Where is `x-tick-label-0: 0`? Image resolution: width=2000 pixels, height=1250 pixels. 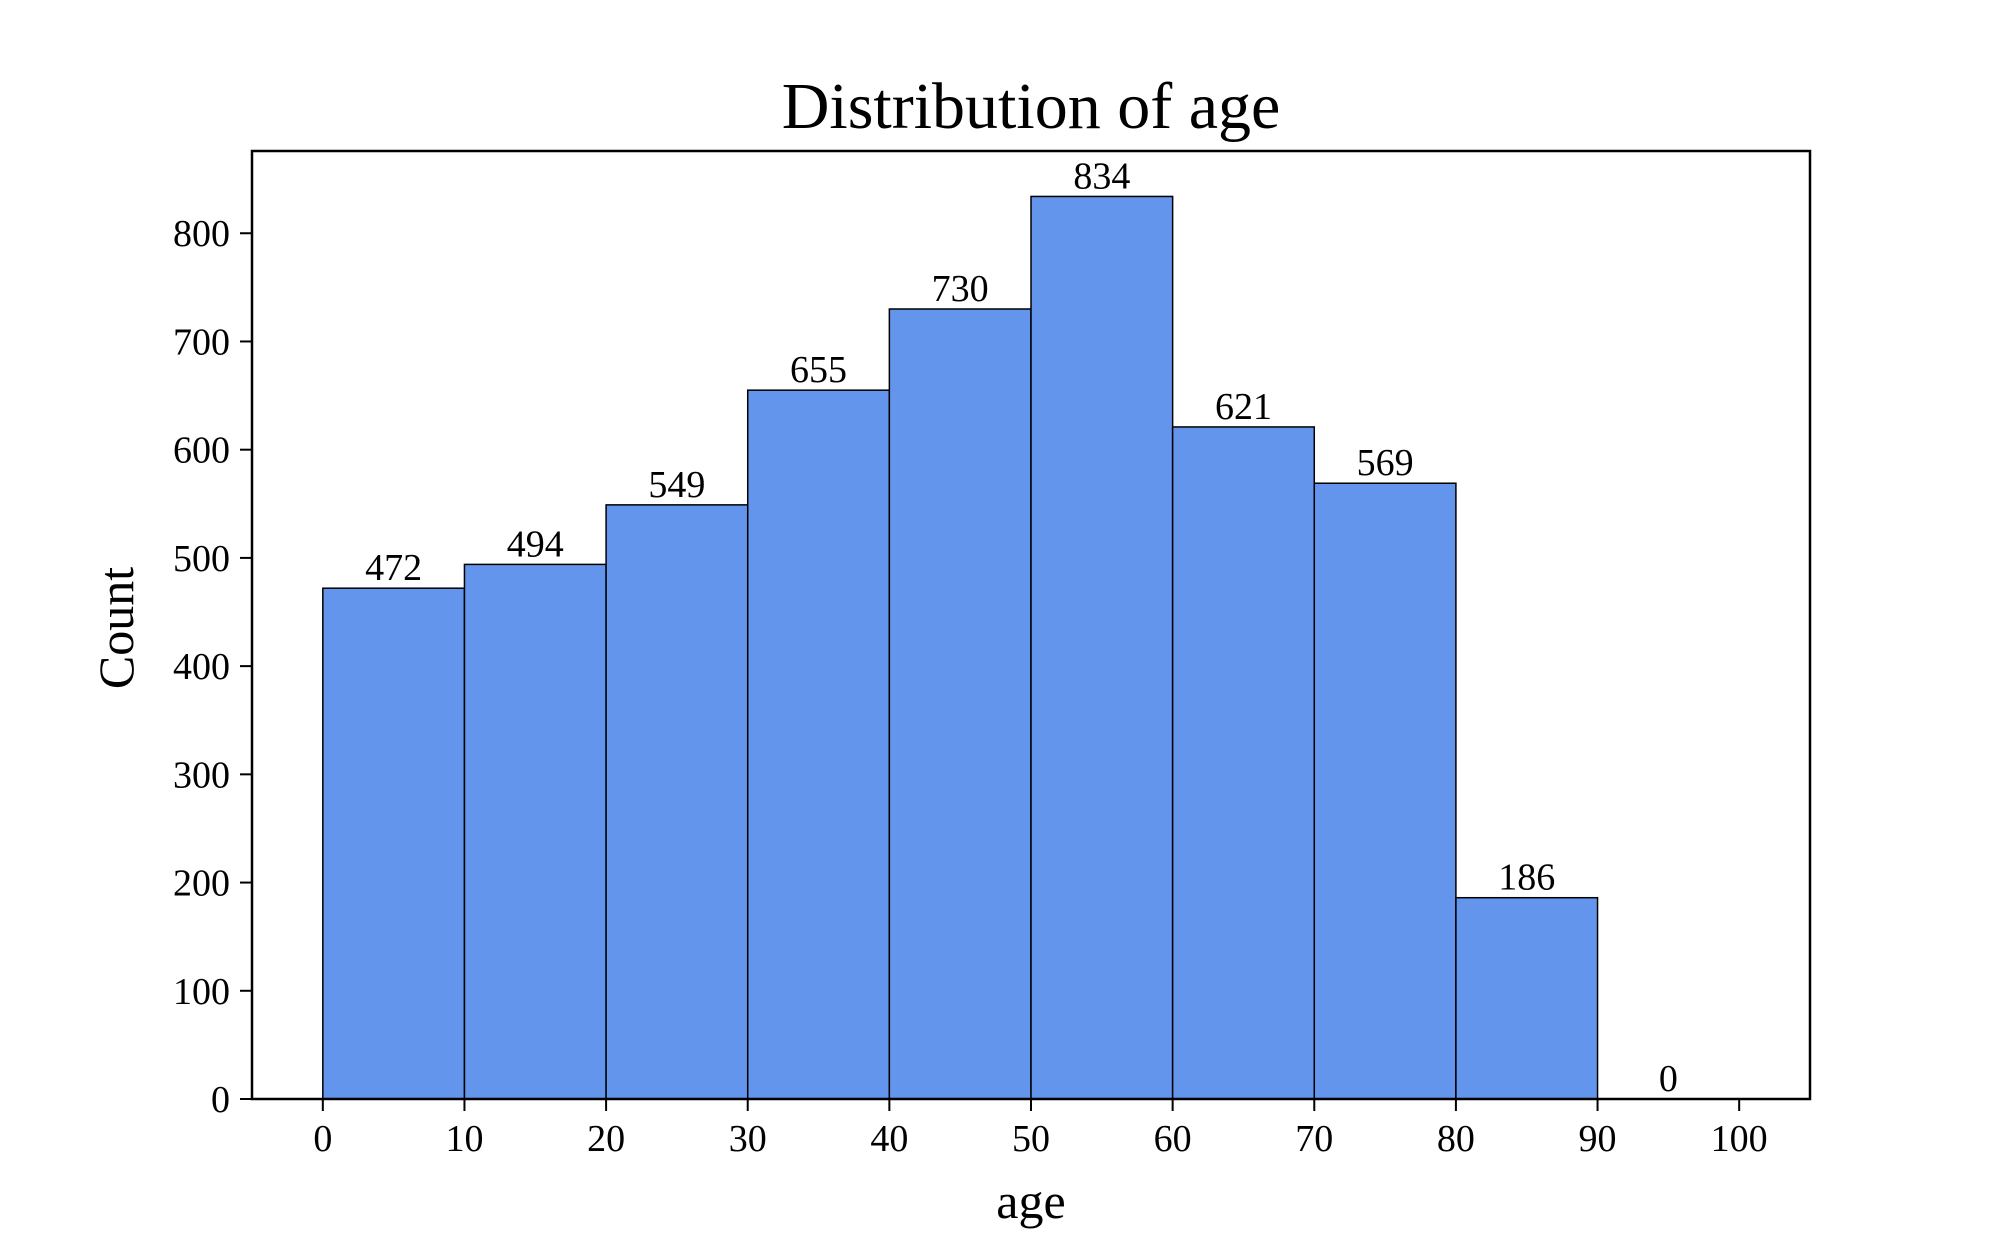 x-tick-label-0: 0 is located at coordinates (322, 1139).